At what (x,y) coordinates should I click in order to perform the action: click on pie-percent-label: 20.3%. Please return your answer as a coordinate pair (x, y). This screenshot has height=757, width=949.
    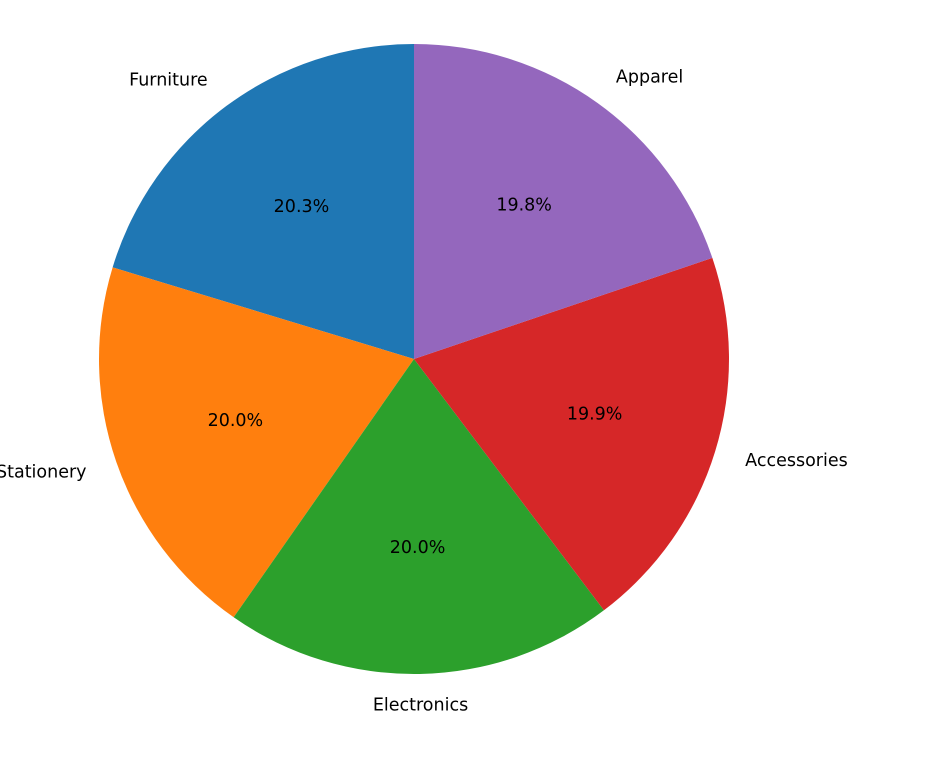
    Looking at the image, I should click on (302, 207).